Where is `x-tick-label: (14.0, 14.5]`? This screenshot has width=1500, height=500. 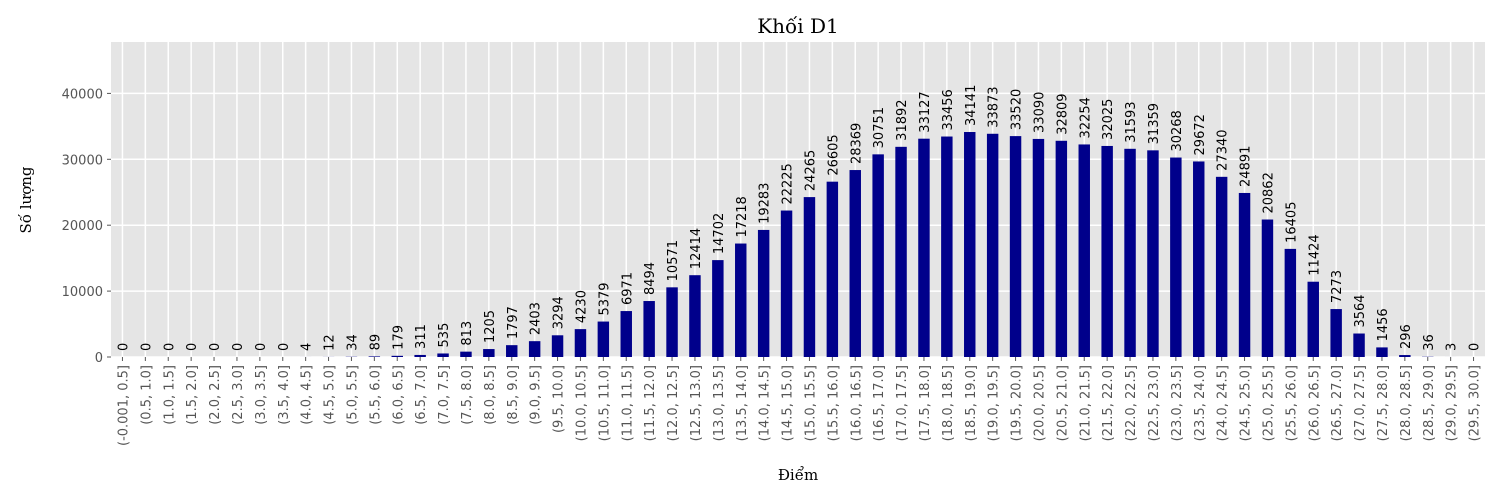 x-tick-label: (14.0, 14.5] is located at coordinates (765, 403).